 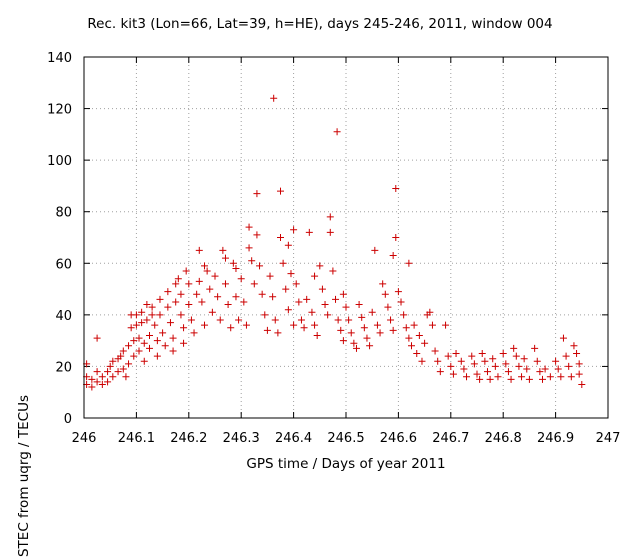 I want to click on y-tick-label: 40, so click(x=63, y=316).